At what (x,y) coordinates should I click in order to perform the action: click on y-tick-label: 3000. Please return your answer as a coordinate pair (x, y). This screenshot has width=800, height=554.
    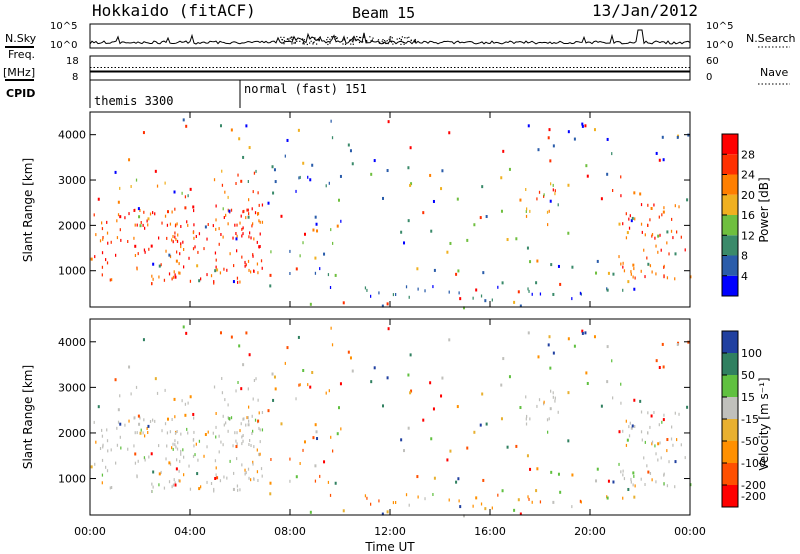
    Looking at the image, I should click on (72, 387).